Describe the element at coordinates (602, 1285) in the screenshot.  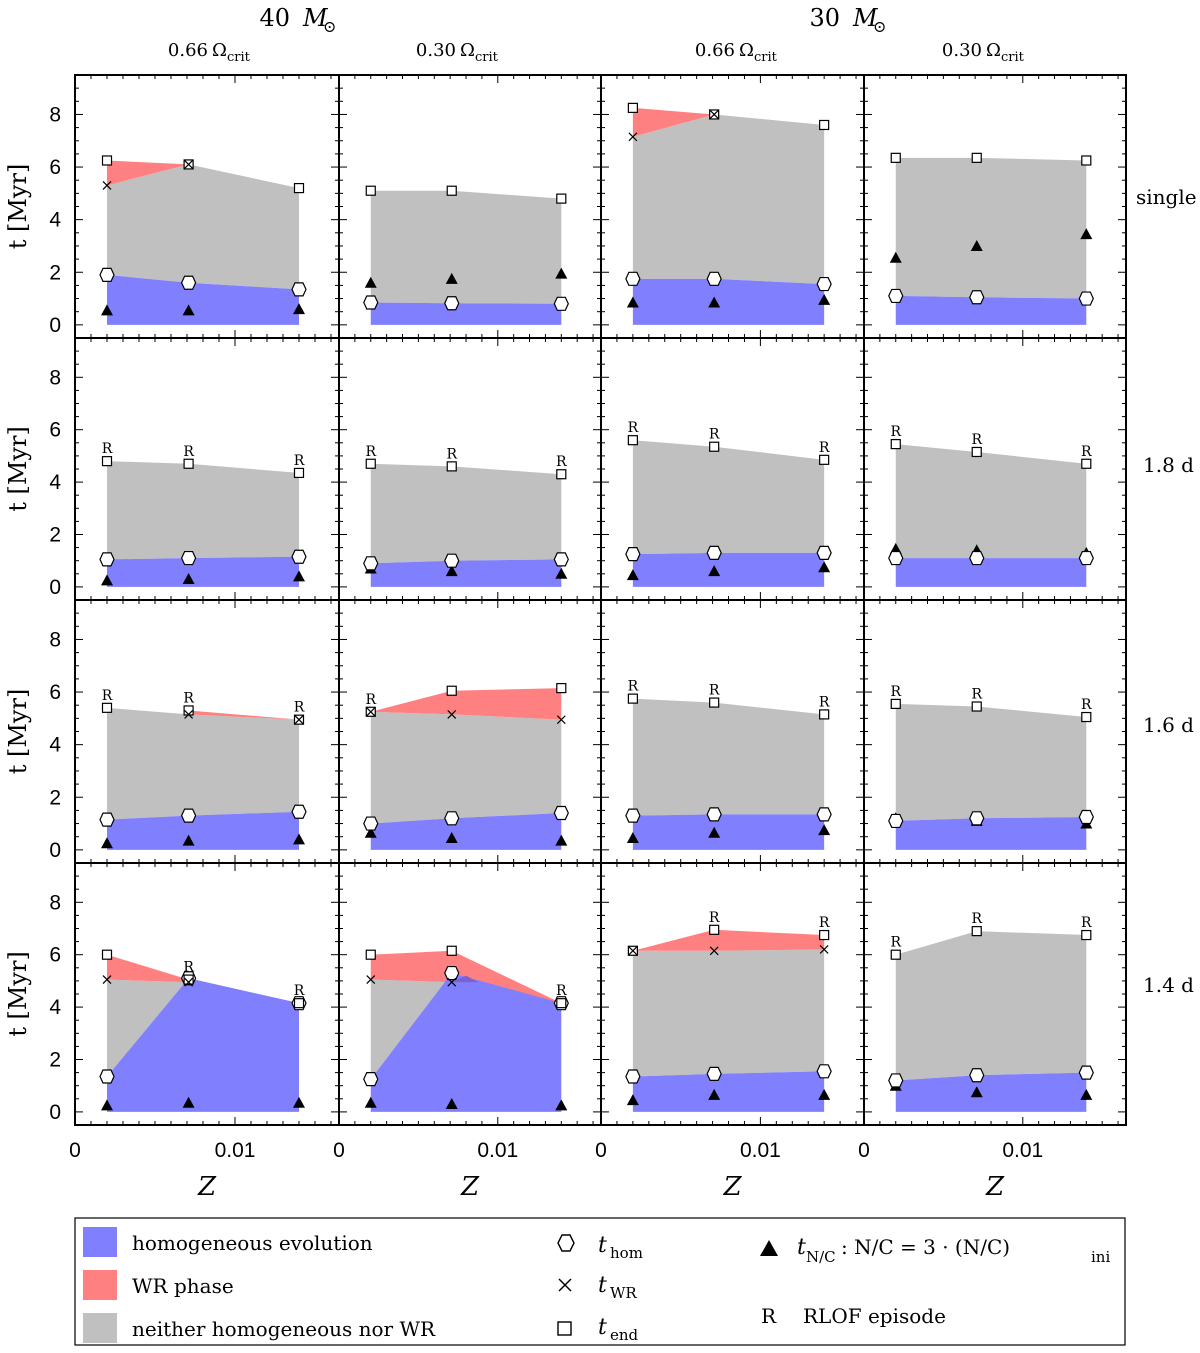
I see `legend-label-wr-time: t` at that location.